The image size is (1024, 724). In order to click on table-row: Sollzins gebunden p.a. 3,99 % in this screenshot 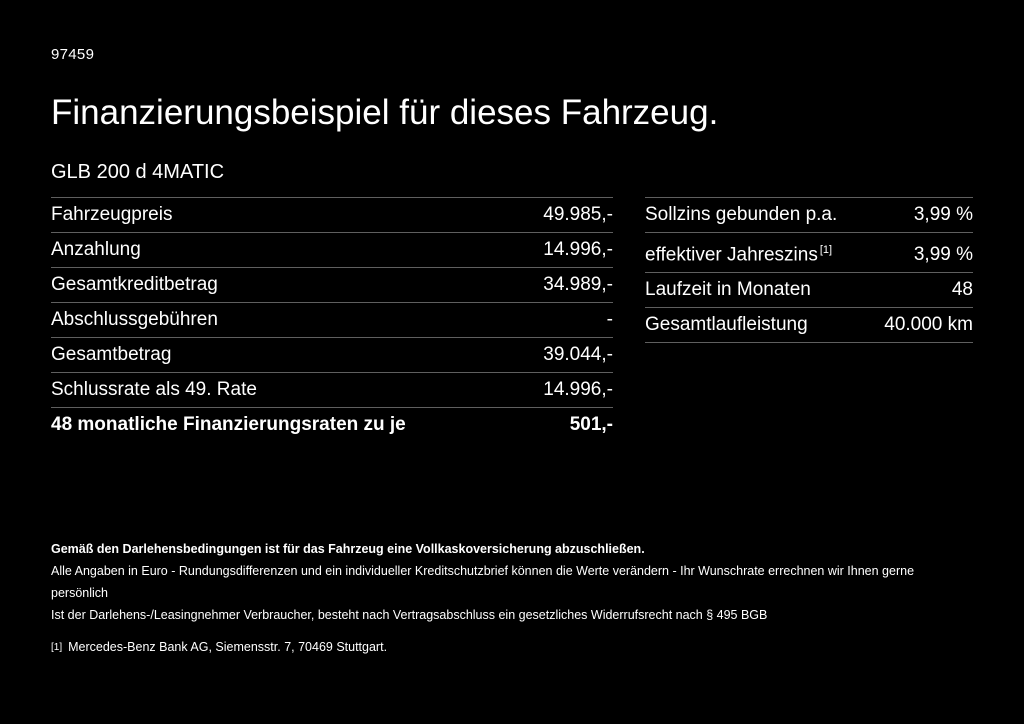, I will do `click(809, 214)`.